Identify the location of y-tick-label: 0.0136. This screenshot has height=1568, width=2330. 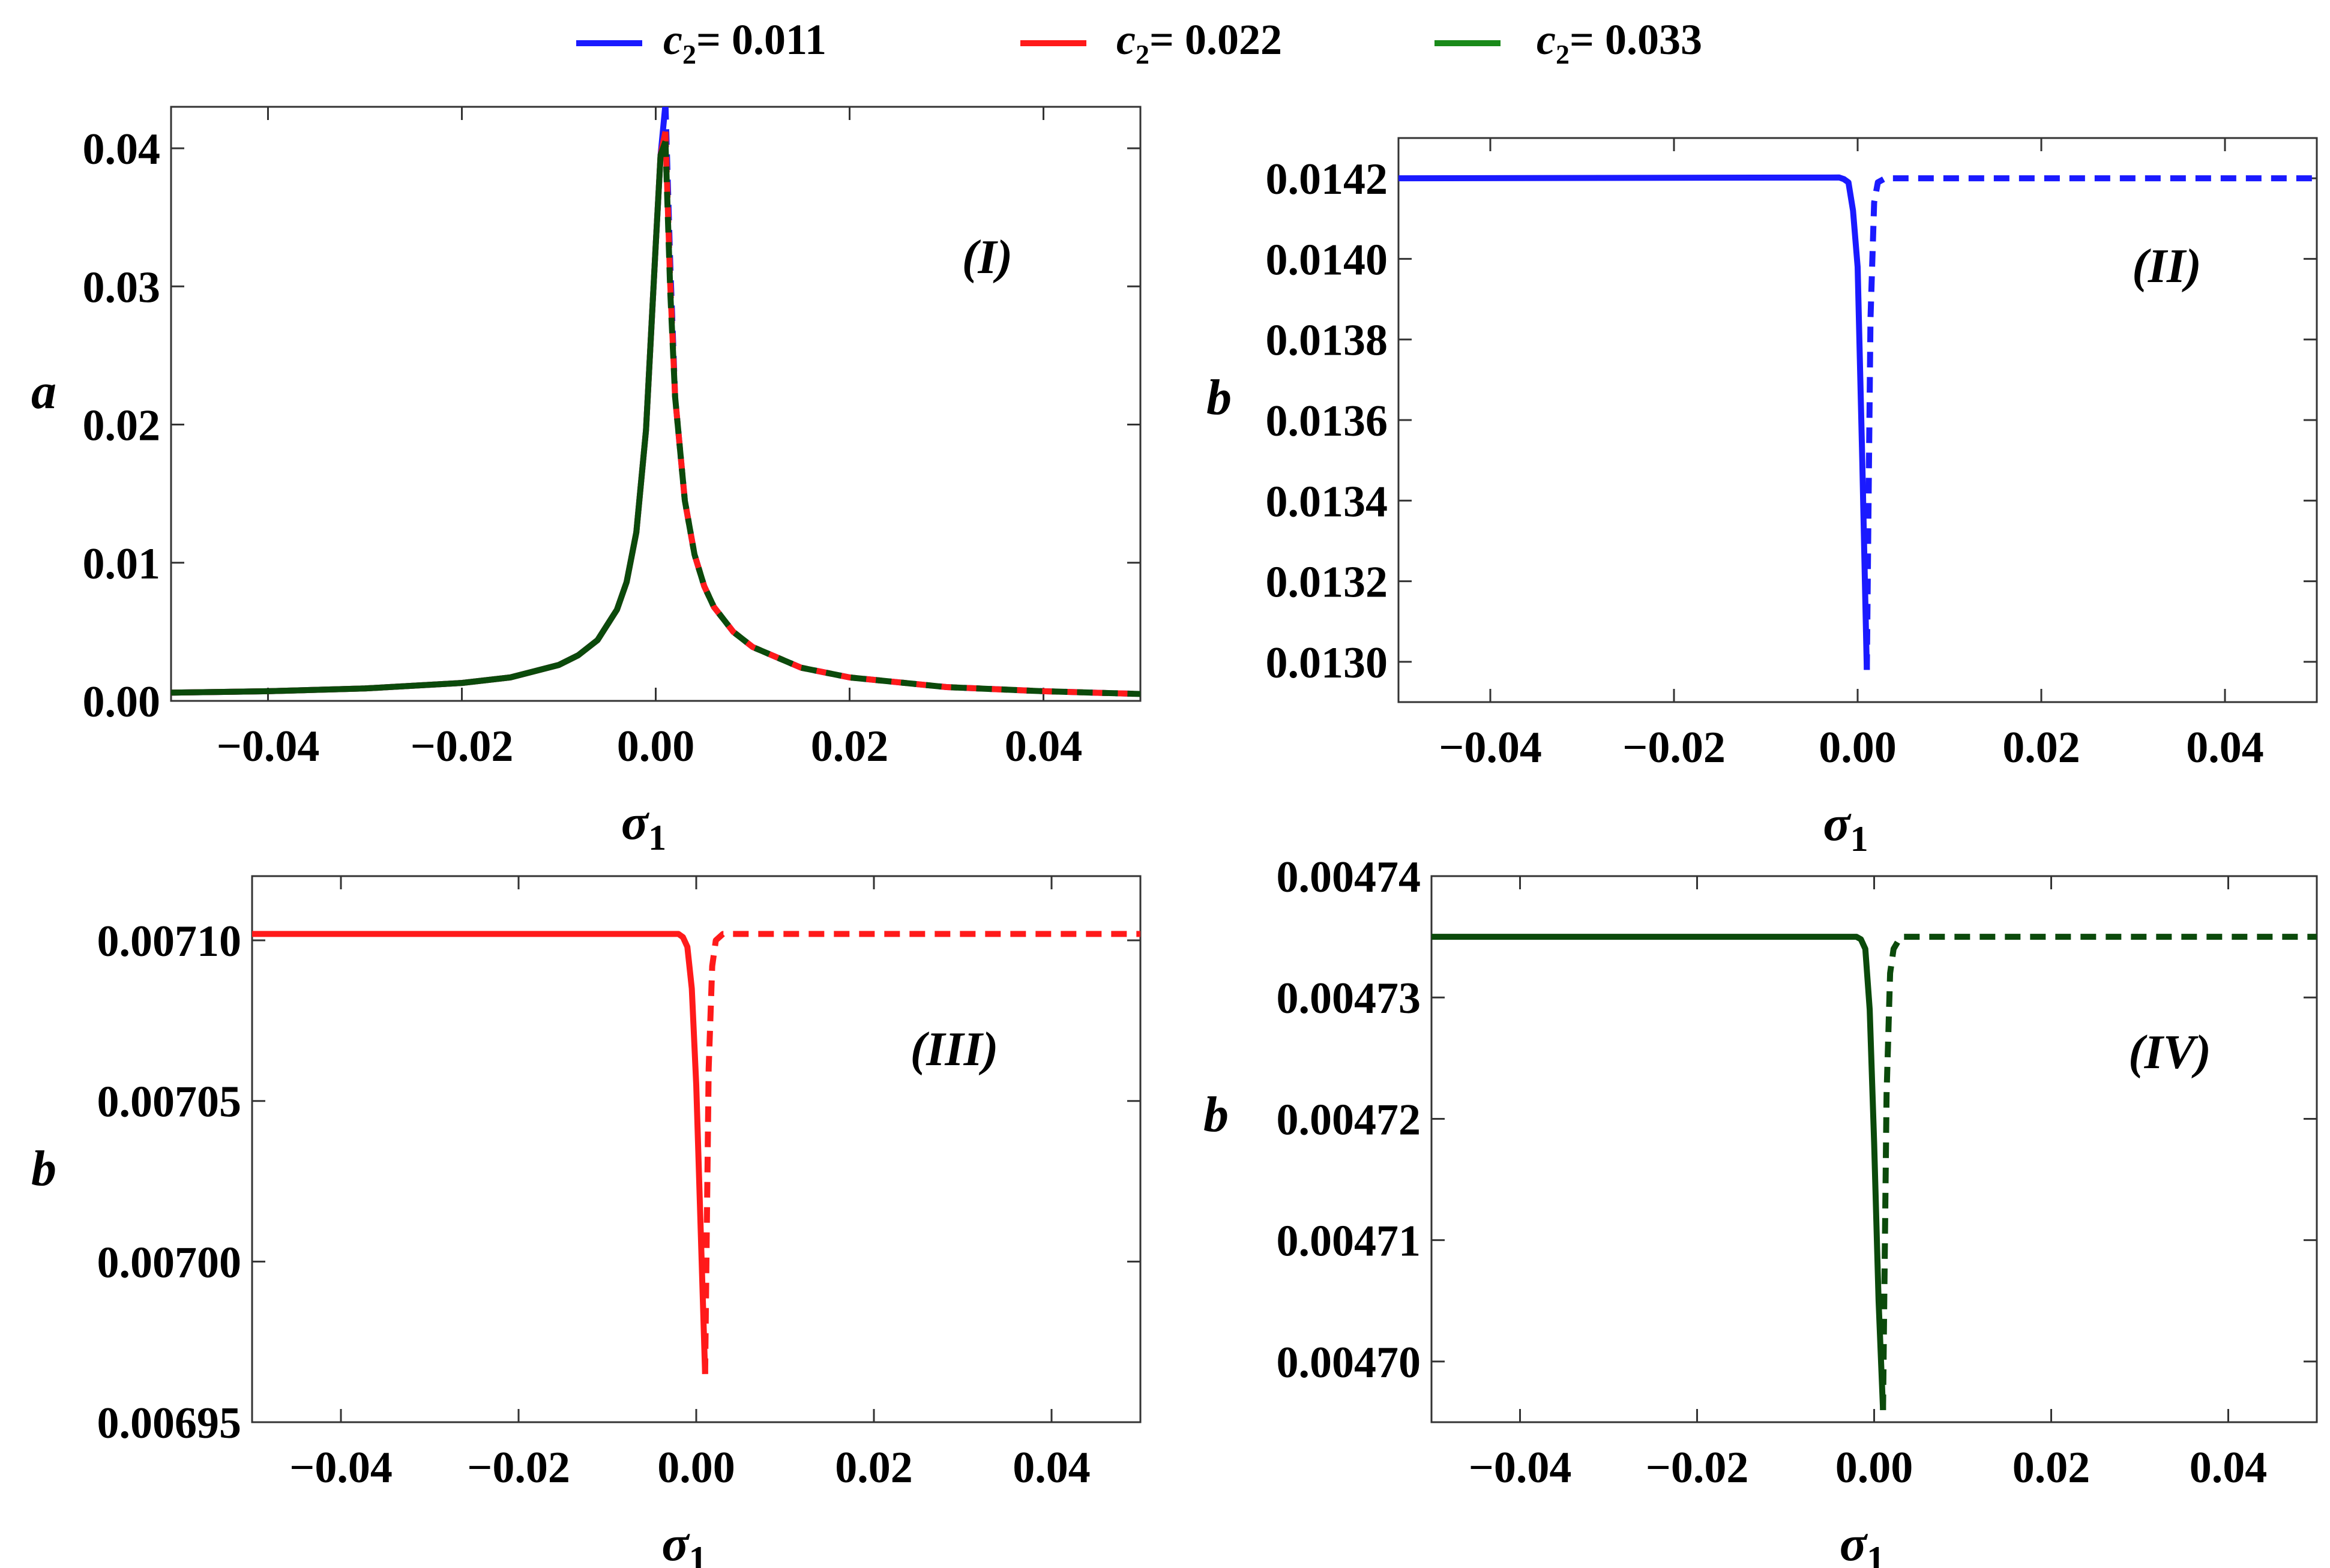
(1327, 421).